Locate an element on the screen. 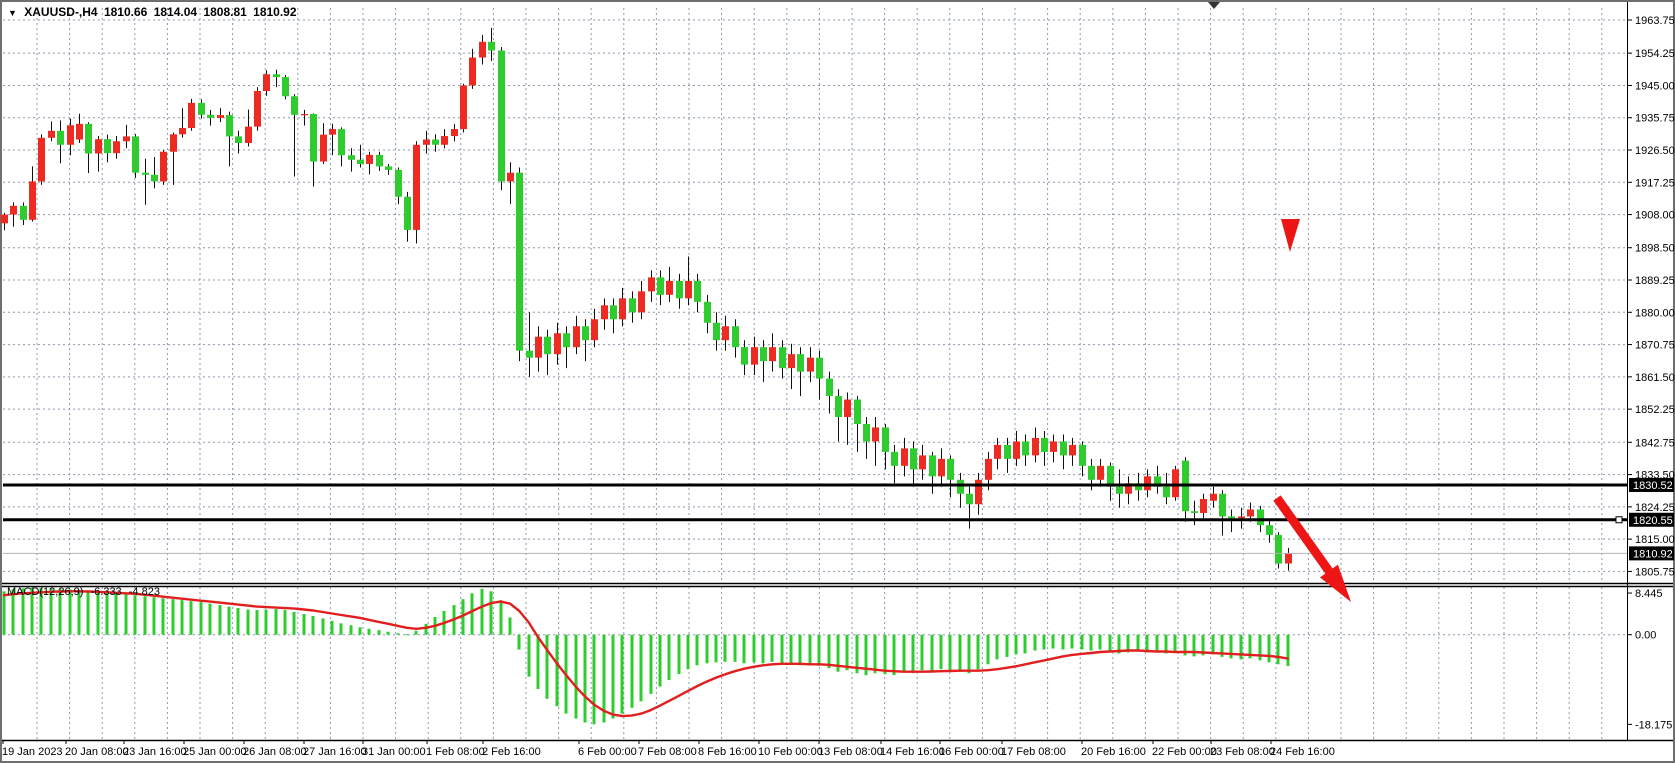 The image size is (1675, 763). price-tags: 1830.52 1820.55 1810.92 is located at coordinates (1651, 519).